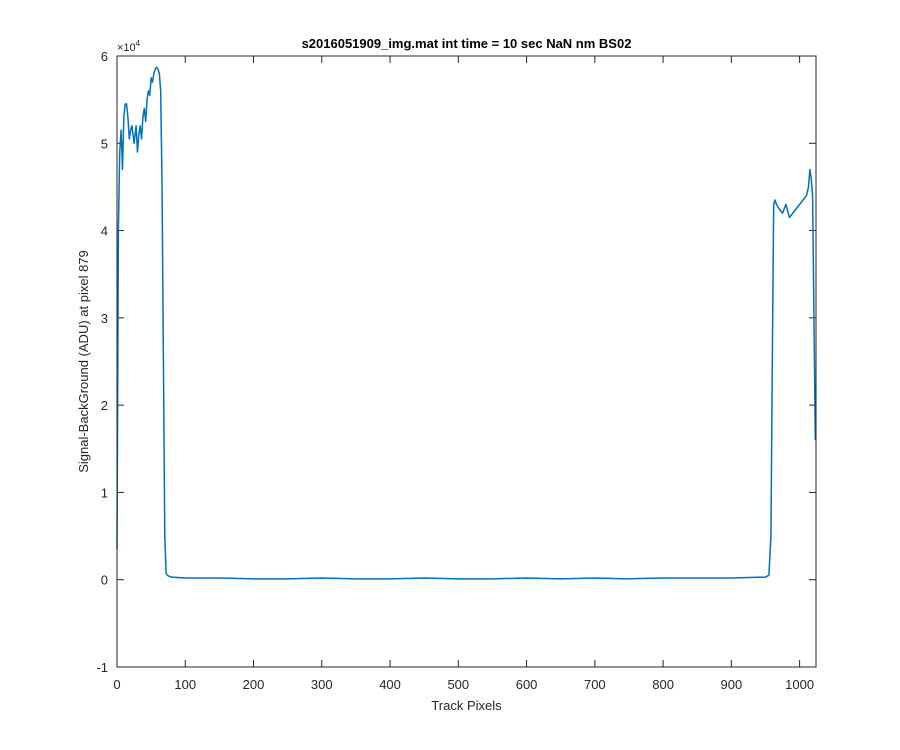 The height and width of the screenshot is (750, 900). What do you see at coordinates (527, 684) in the screenshot?
I see `x-tick-label: 600` at bounding box center [527, 684].